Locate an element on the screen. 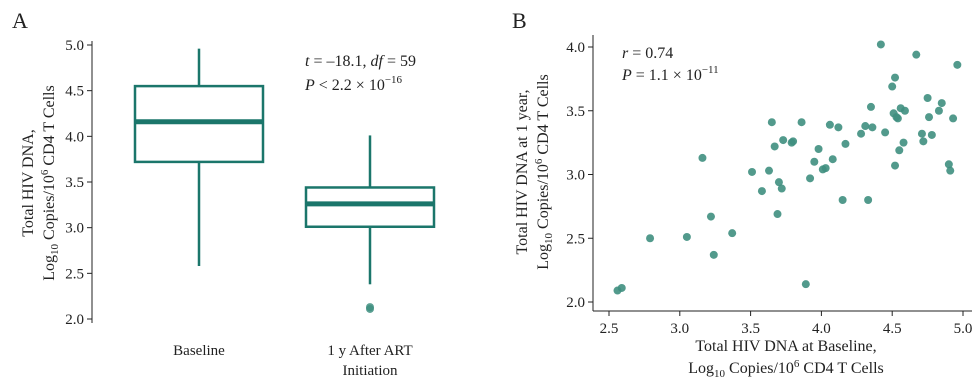 The image size is (977, 379). interquartile-box is located at coordinates (370, 207).